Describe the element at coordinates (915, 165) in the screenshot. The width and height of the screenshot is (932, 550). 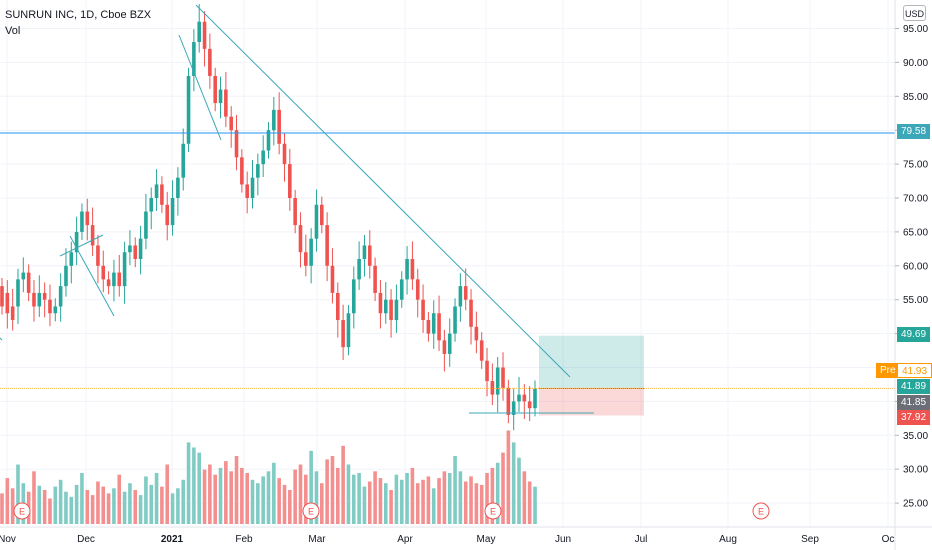
I see `price-tick-label: 75.00` at that location.